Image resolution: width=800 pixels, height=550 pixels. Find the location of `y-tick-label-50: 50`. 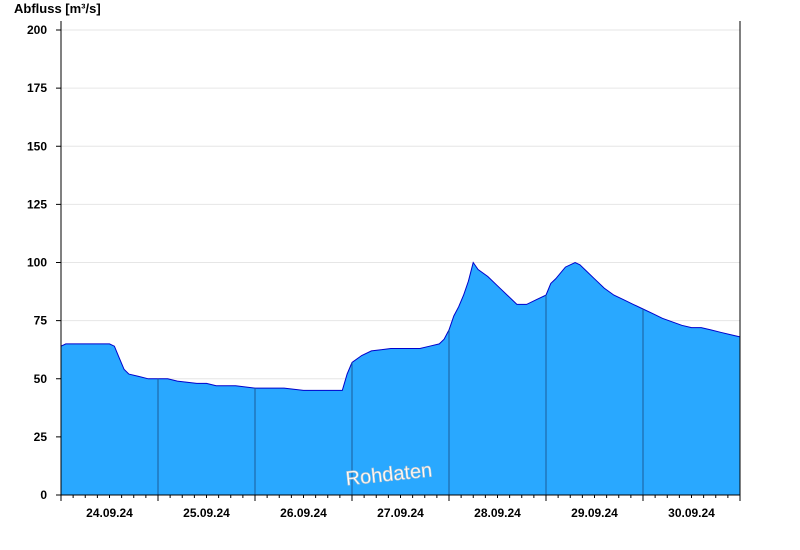

y-tick-label-50: 50 is located at coordinates (41, 379).